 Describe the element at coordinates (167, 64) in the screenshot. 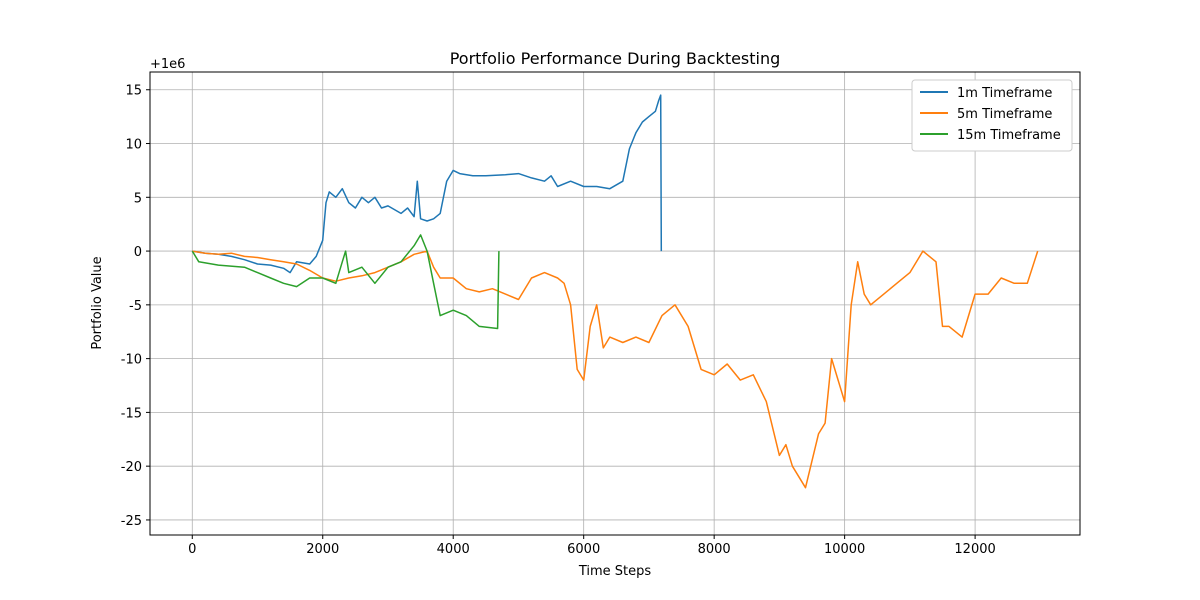

I see `offset-text: +1e6` at that location.